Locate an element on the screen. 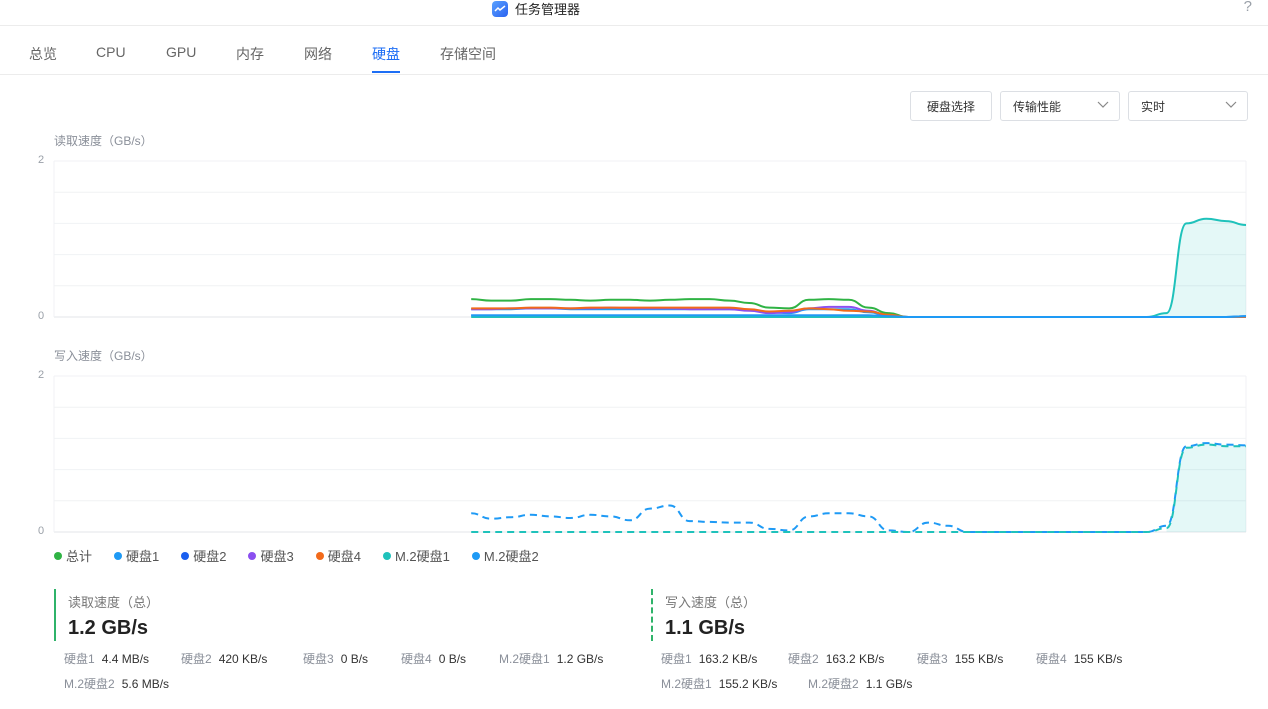 The image size is (1268, 709). metric-select: 传输性能 is located at coordinates (1060, 106).